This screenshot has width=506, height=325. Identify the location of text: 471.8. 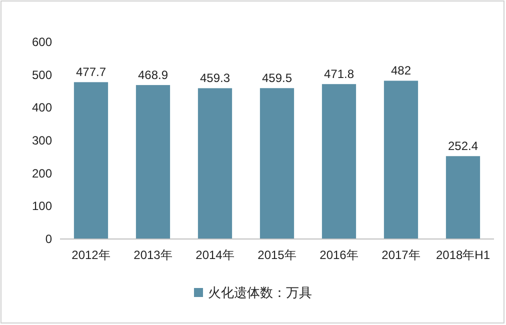
(339, 74).